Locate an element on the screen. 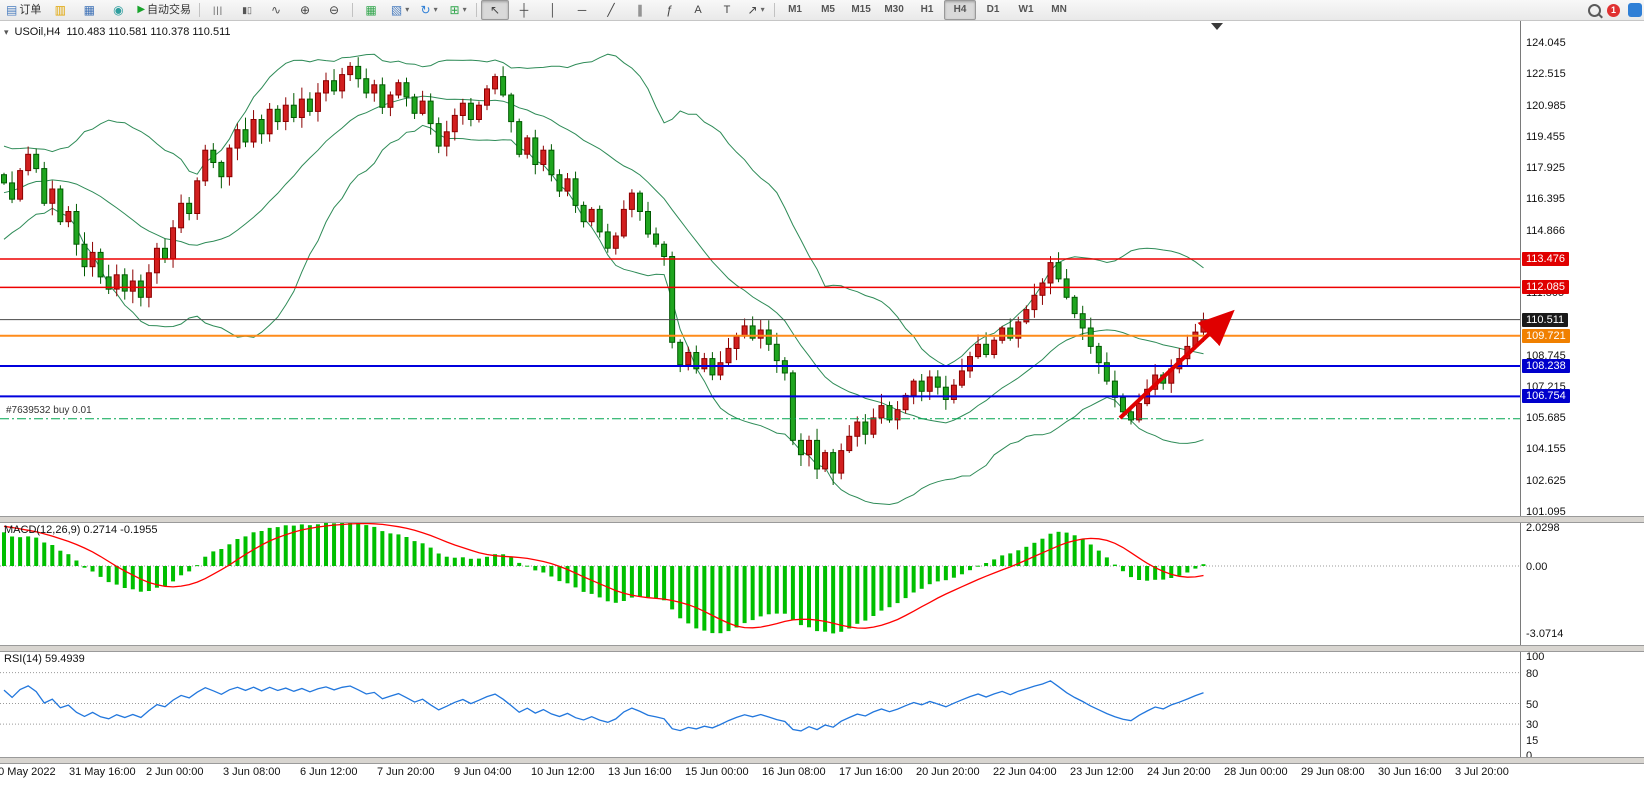  label-tool-icon: T is located at coordinates (727, 9).